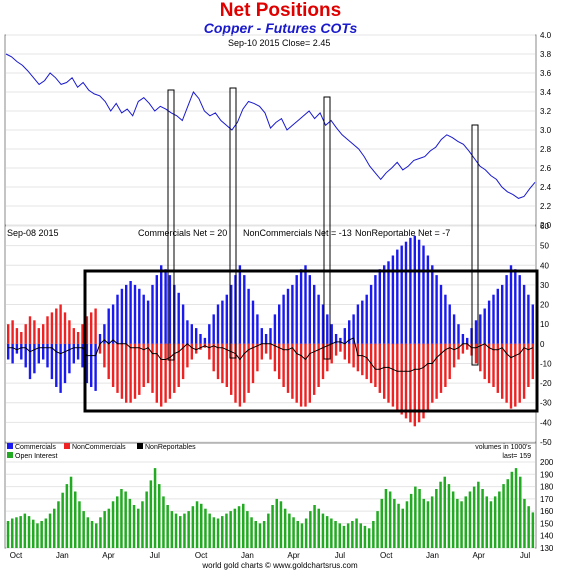 This screenshot has height=573, width=561. I want to click on price-y-tick-label-9: 3.8, so click(546, 54).